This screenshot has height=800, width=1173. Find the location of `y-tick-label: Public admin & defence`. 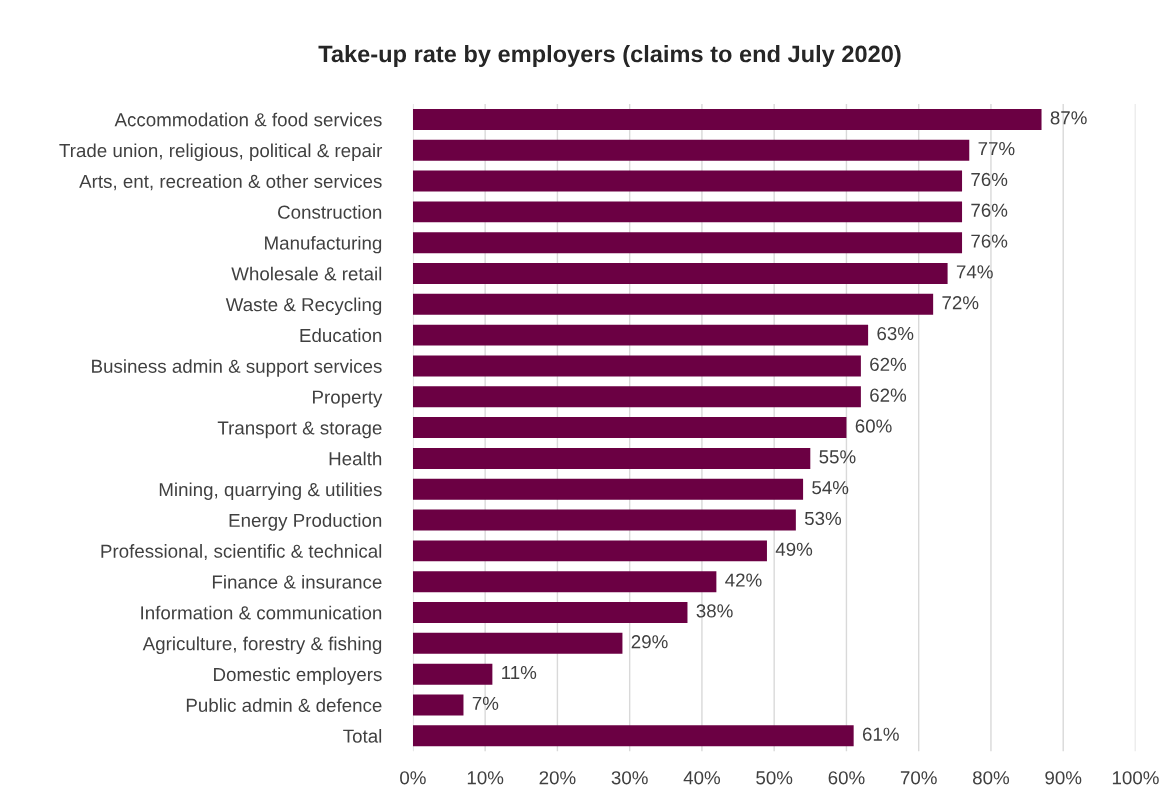

y-tick-label: Public admin & defence is located at coordinates (284, 705).